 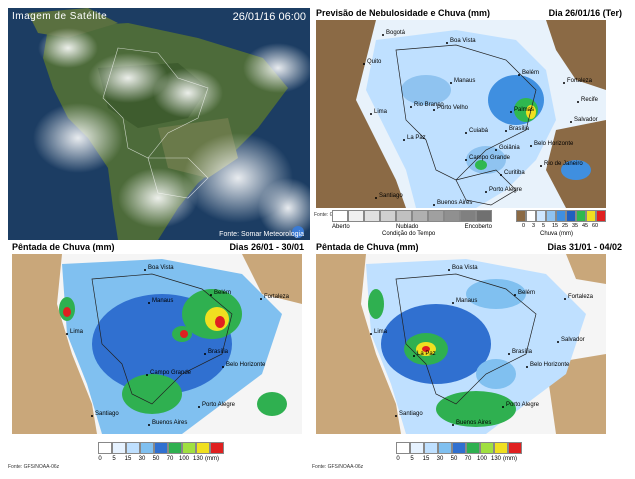 I want to click on pentada1-legend, so click(x=161, y=448).